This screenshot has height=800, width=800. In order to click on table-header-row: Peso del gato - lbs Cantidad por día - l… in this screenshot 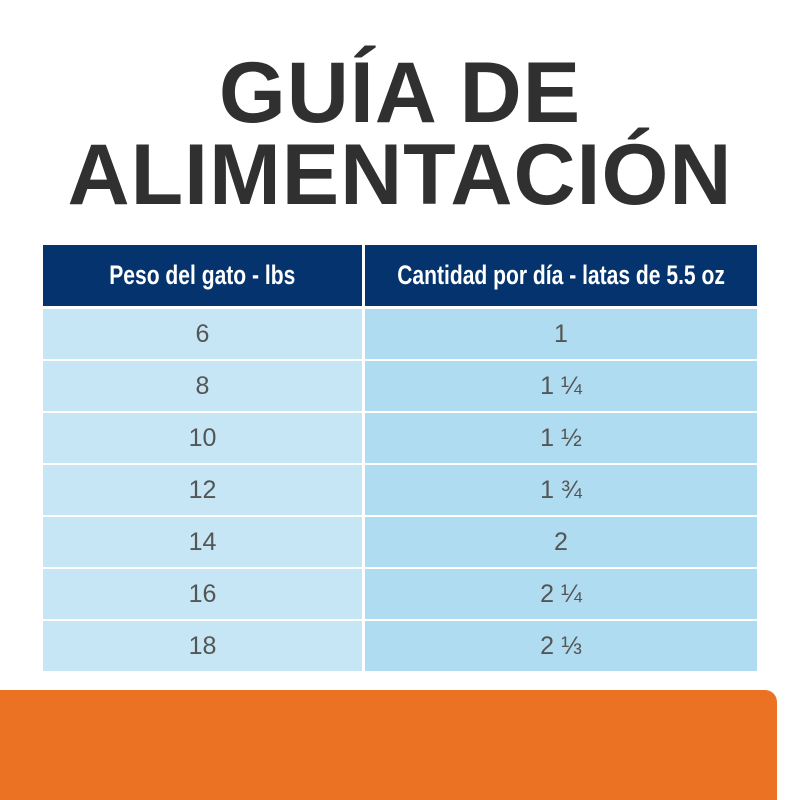, I will do `click(400, 275)`.